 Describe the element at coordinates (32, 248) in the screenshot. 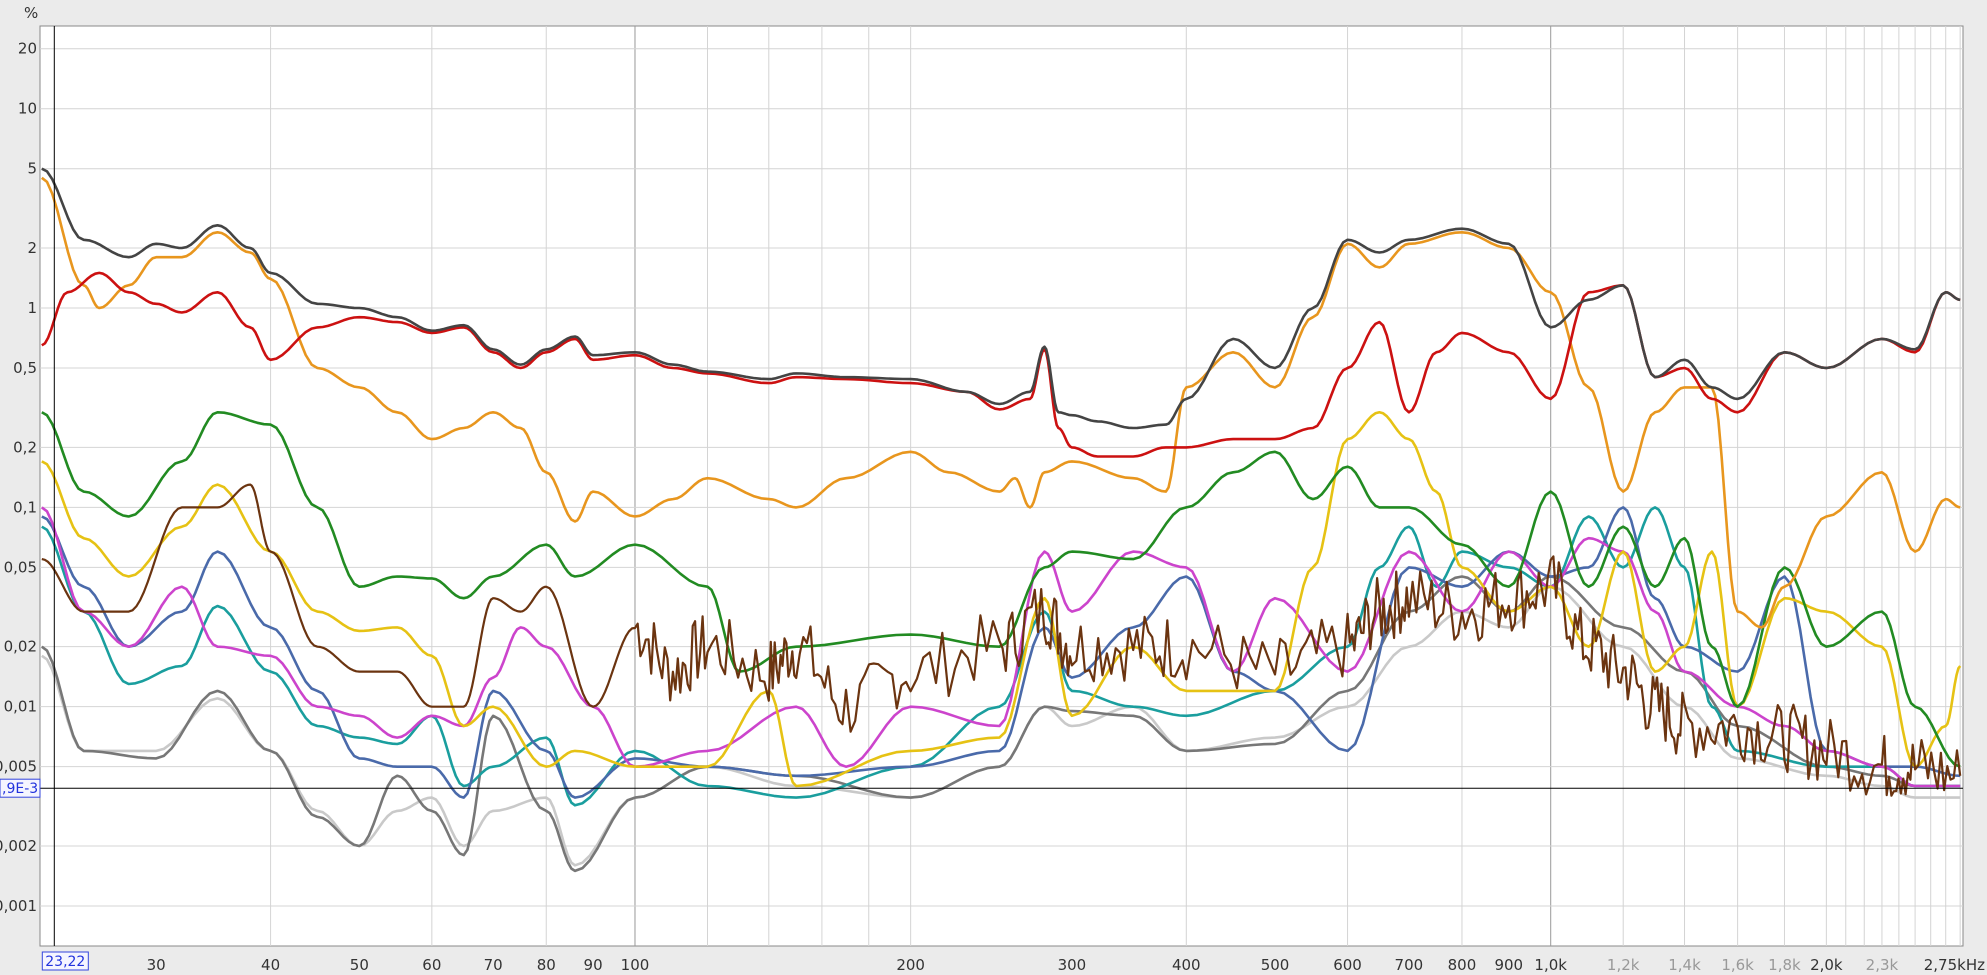

I see `y-tick-label: 2` at that location.